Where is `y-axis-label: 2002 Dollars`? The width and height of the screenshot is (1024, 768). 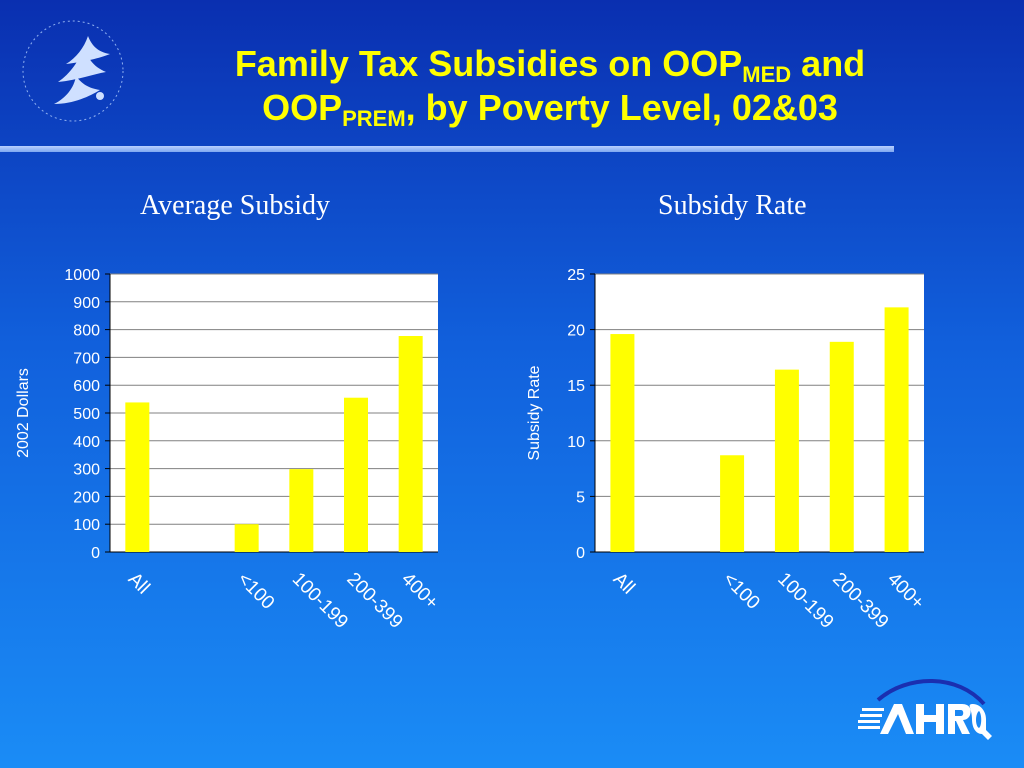 y-axis-label: 2002 Dollars is located at coordinates (23, 413).